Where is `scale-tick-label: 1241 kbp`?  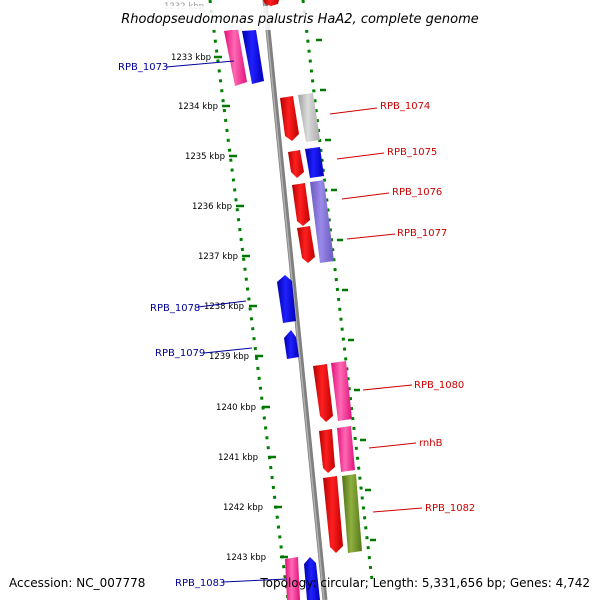 scale-tick-label: 1241 kbp is located at coordinates (238, 458).